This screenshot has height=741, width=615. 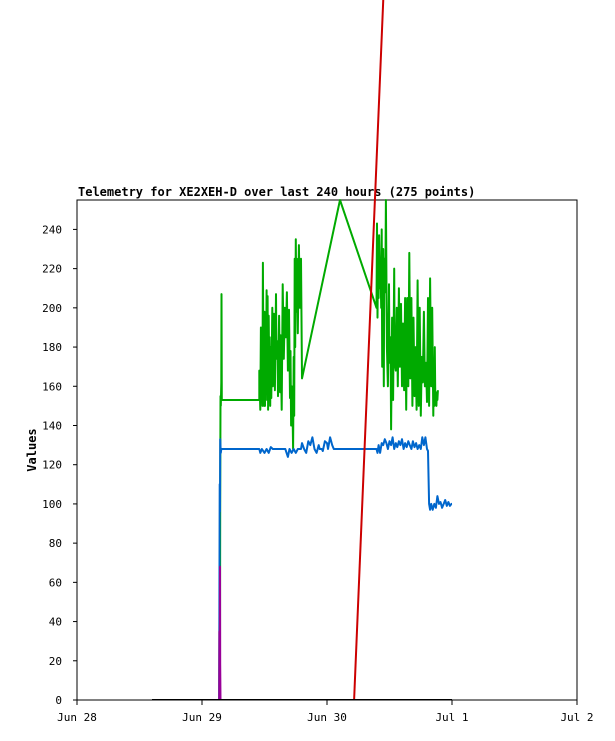 What do you see at coordinates (52, 386) in the screenshot?
I see `y-tick-label-160: 160` at bounding box center [52, 386].